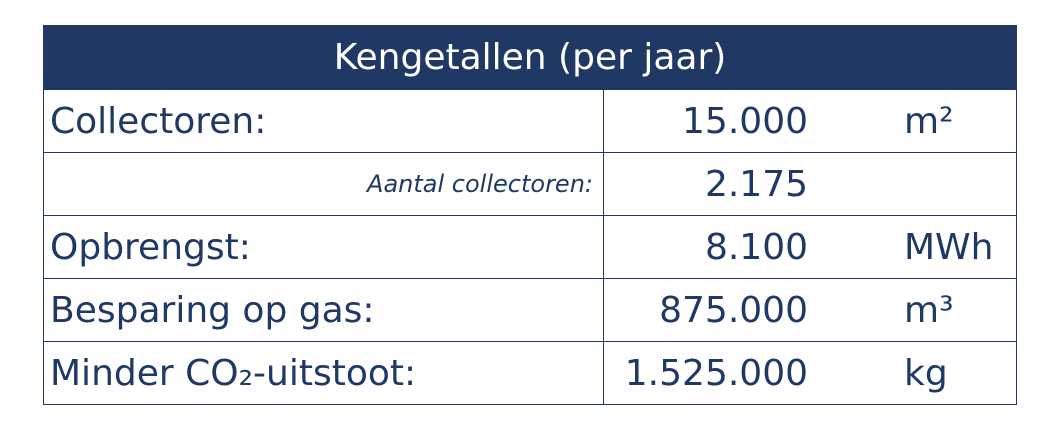  Describe the element at coordinates (324, 310) in the screenshot. I see `row-label: Besparing op gas:` at that location.